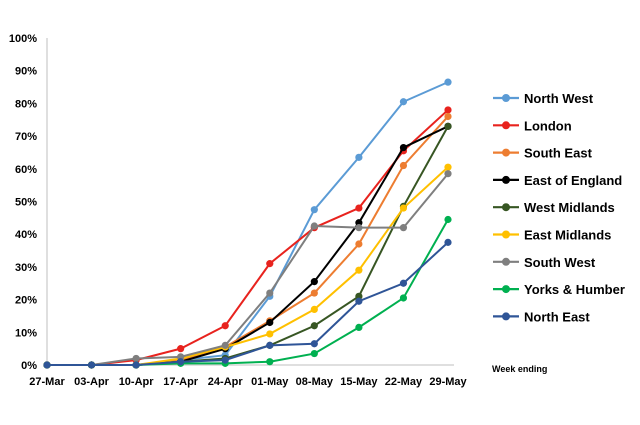  Describe the element at coordinates (315, 382) in the screenshot. I see `x-tick-label: 08-May` at that location.